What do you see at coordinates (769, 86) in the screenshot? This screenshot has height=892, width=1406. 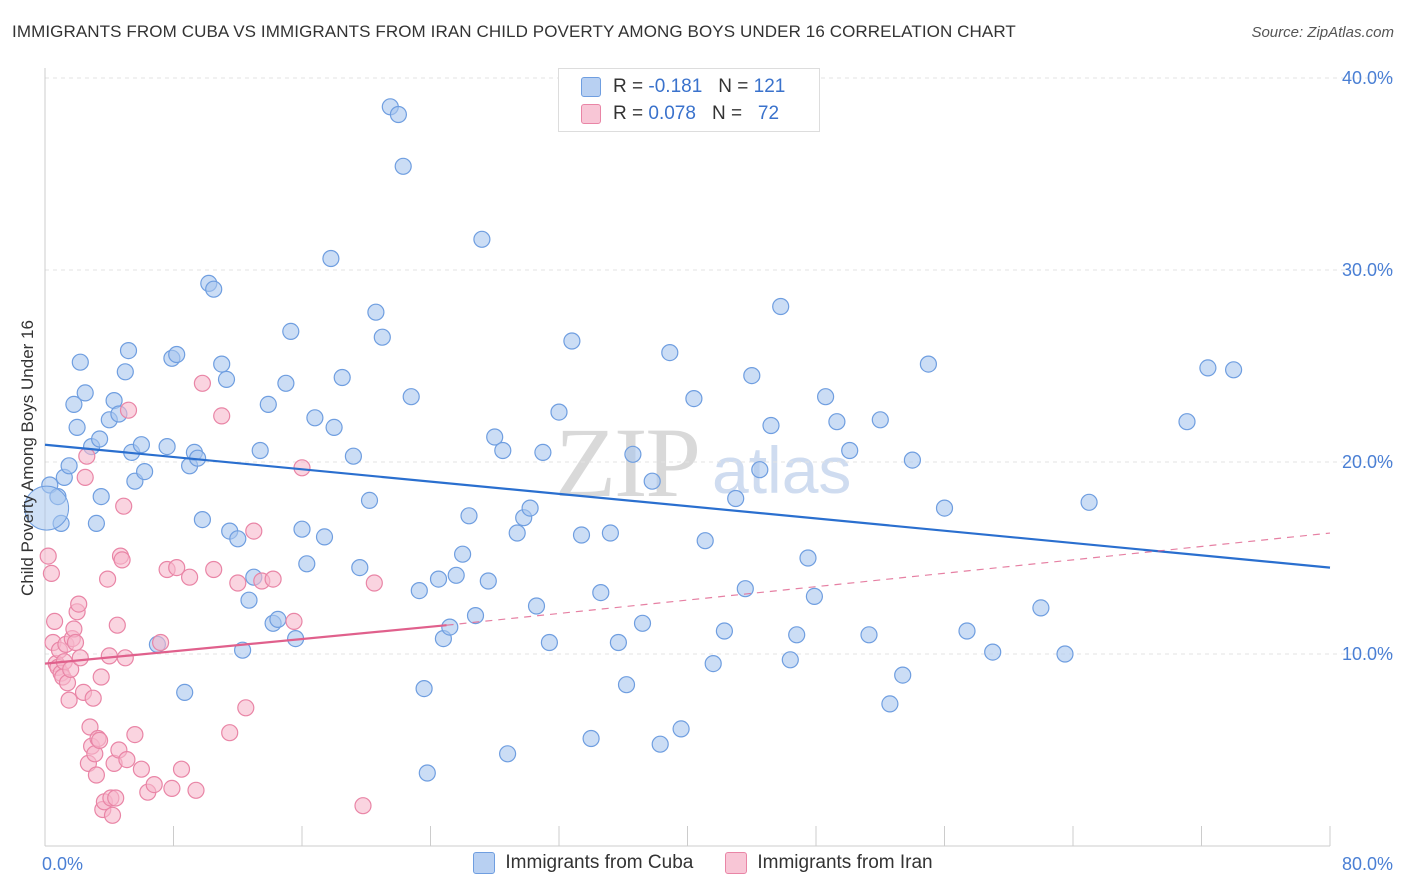 I see `cuba-n-value: 121` at bounding box center [769, 86].